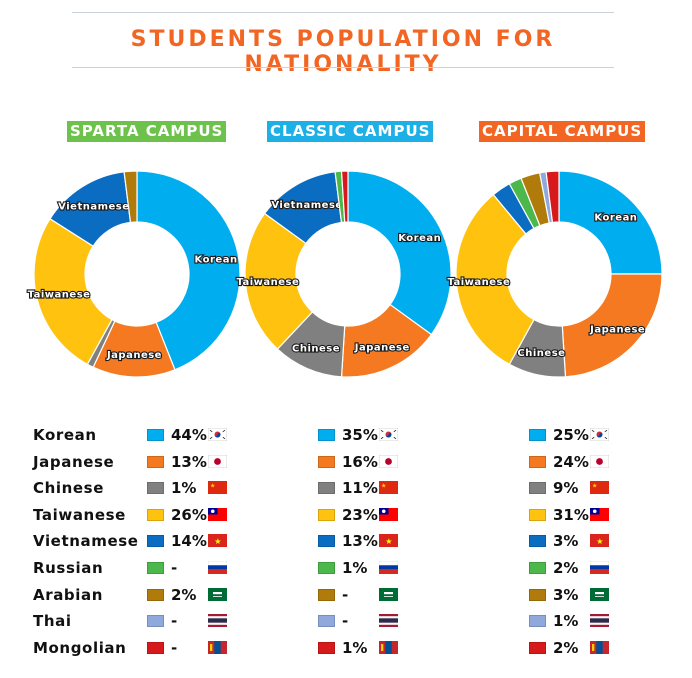 This screenshot has width=692, height=678. What do you see at coordinates (68, 568) in the screenshot?
I see `row-label-russian: Russian` at bounding box center [68, 568].